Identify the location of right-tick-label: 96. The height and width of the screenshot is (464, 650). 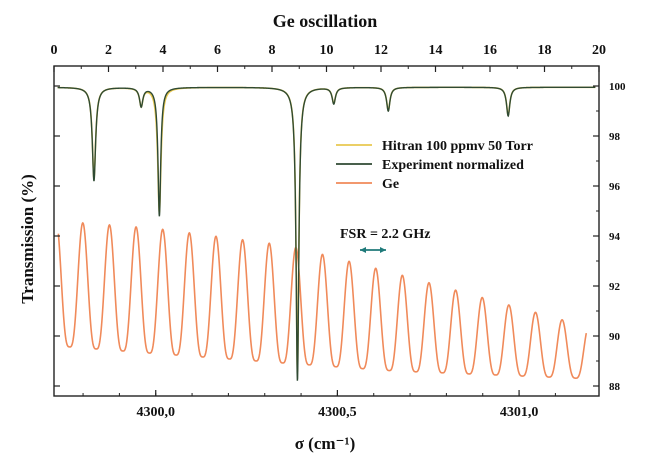
(615, 187).